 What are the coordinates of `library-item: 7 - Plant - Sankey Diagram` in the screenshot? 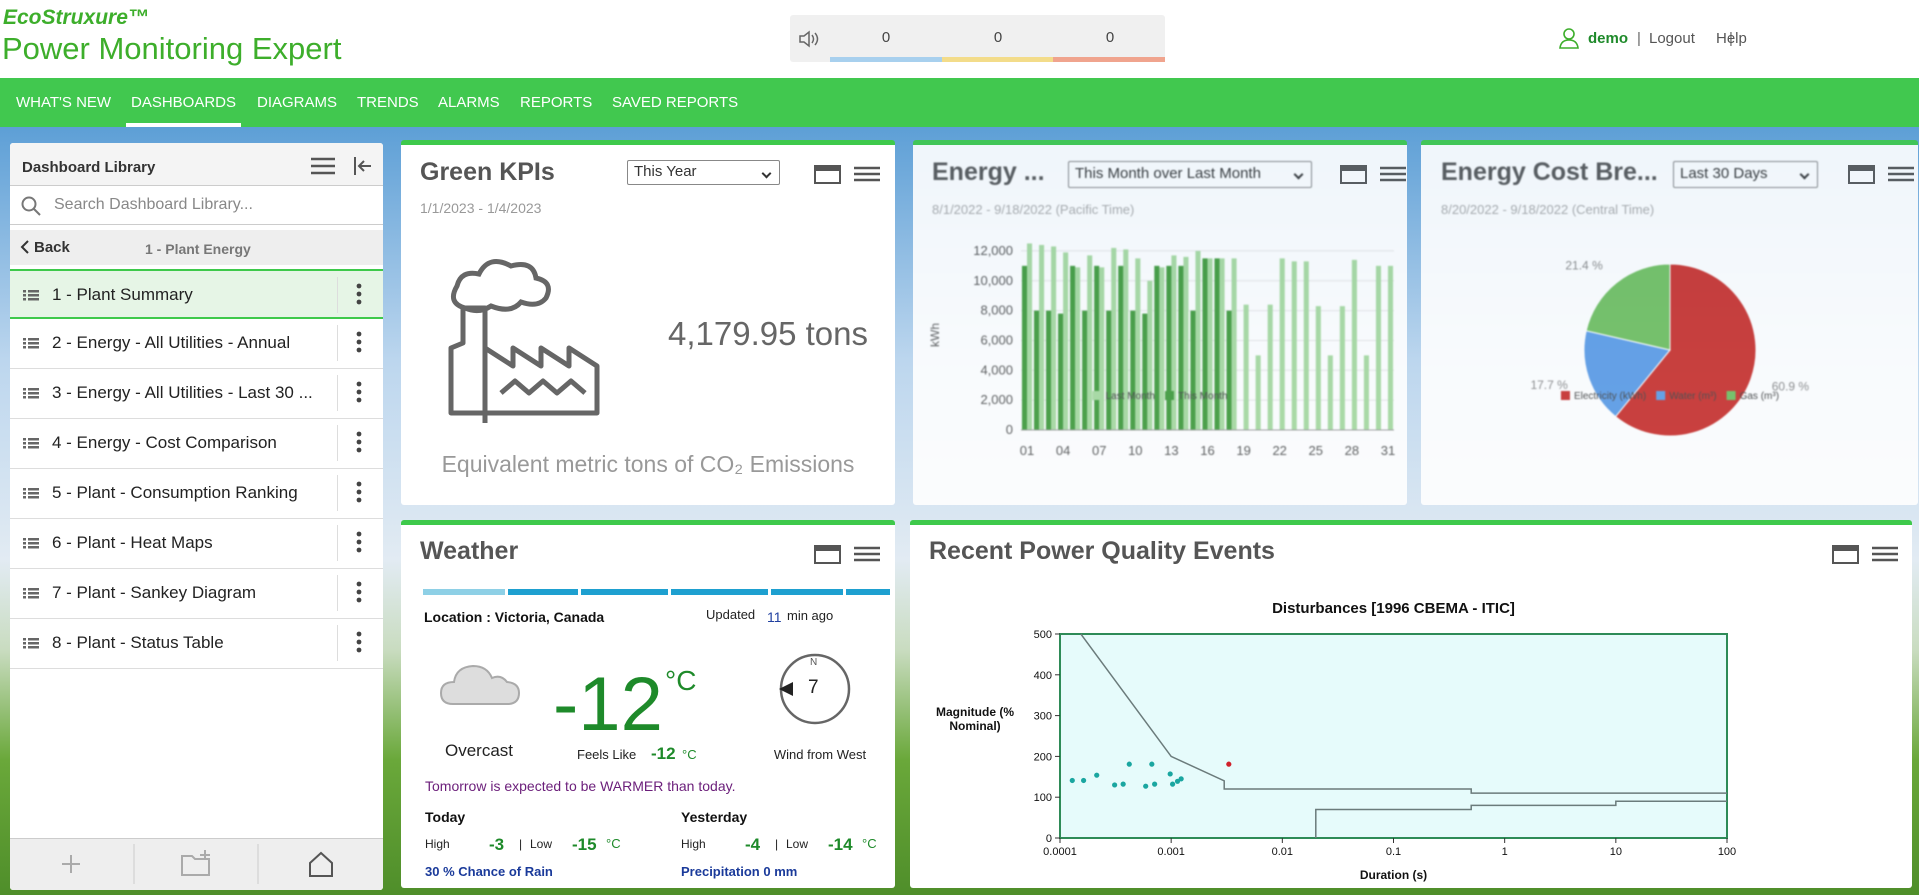 It's located at (196, 594).